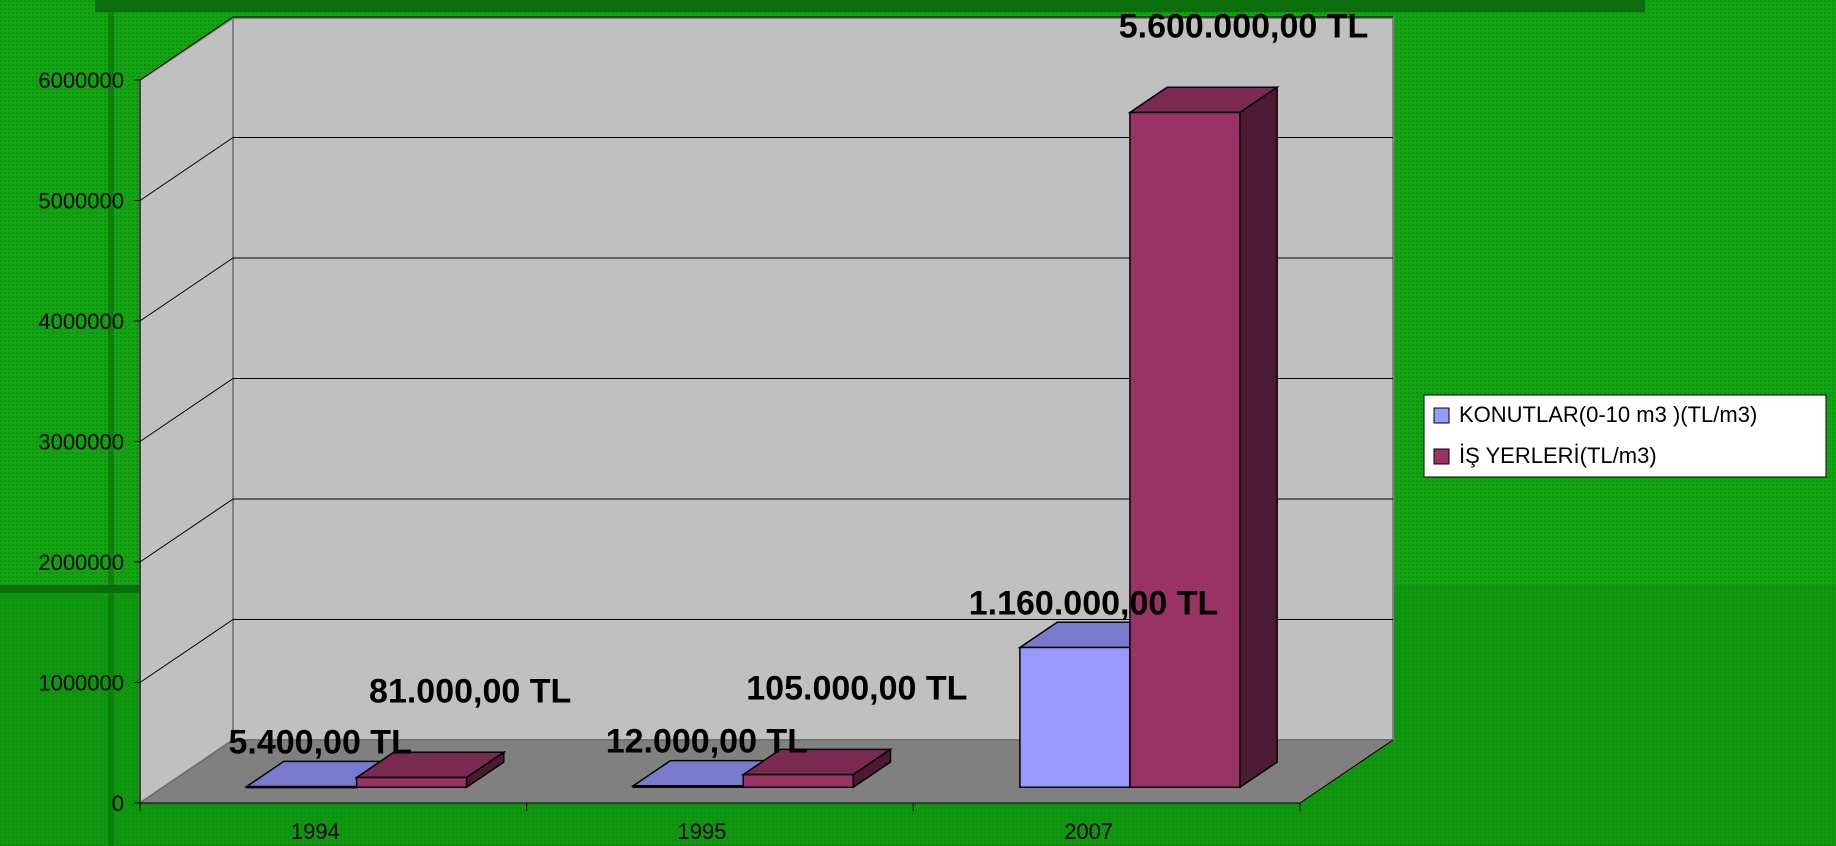 This screenshot has height=846, width=1836. What do you see at coordinates (702, 831) in the screenshot?
I see `x-tick-label: 1995` at bounding box center [702, 831].